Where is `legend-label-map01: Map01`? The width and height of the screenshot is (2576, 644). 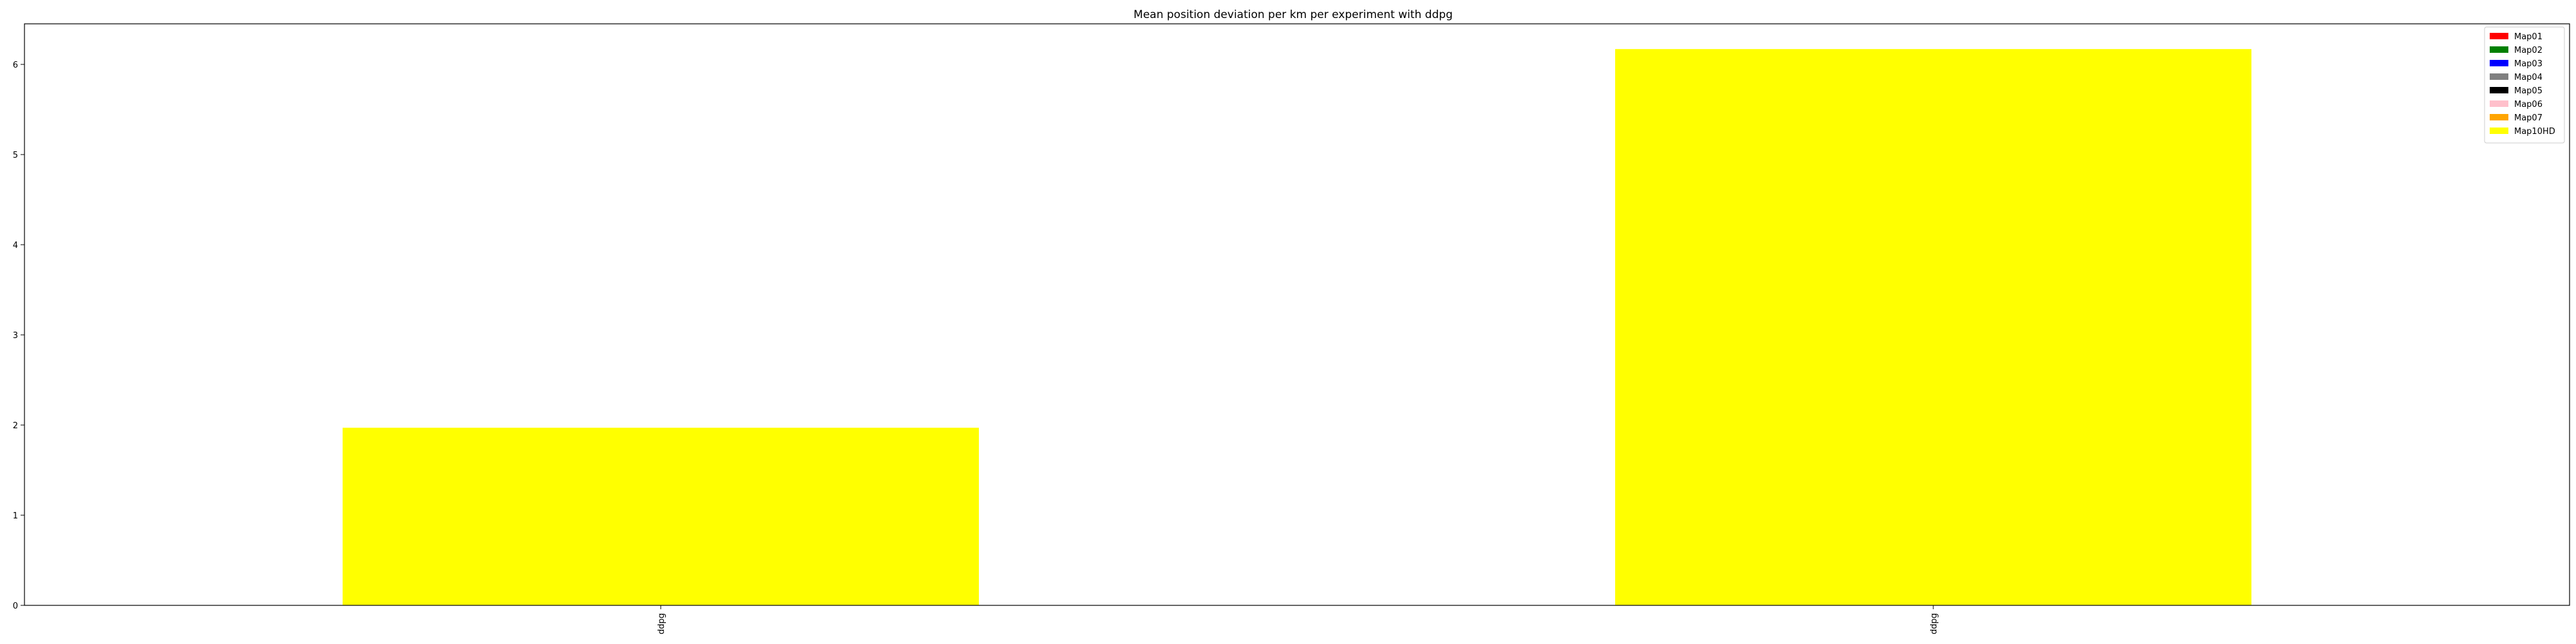 legend-label-map01: Map01 is located at coordinates (2528, 37).